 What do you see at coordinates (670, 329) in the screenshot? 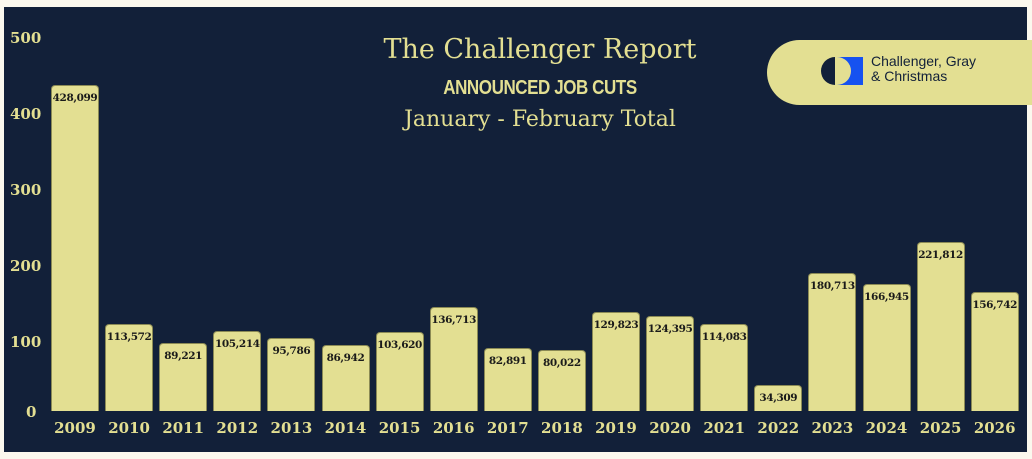
I see `bar-value-label: 124,395` at bounding box center [670, 329].